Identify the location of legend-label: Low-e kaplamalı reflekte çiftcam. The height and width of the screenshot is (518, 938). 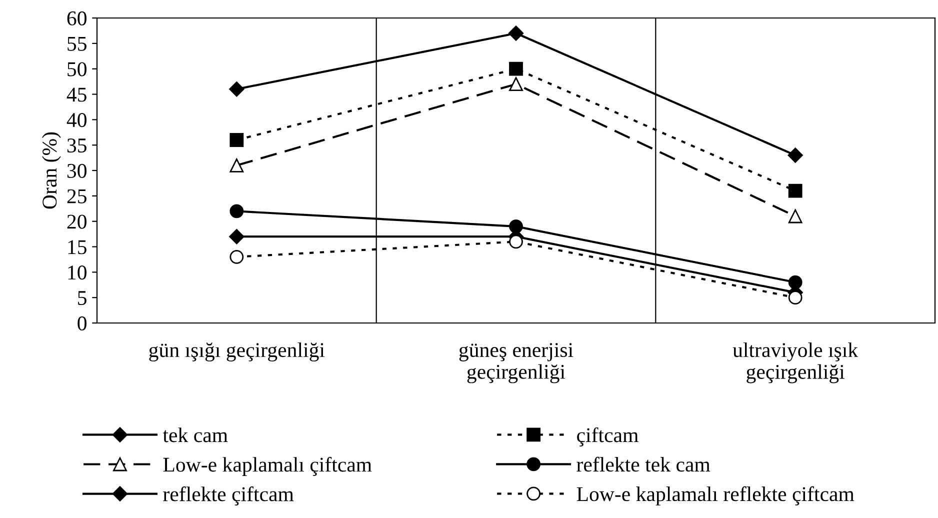
(715, 496).